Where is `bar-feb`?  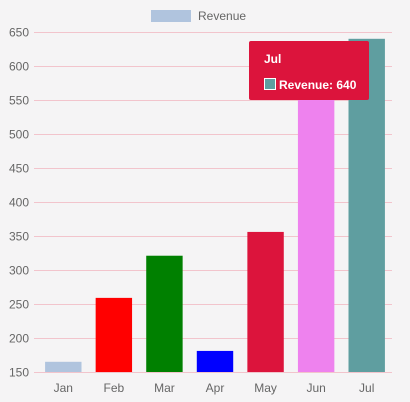
bar-feb is located at coordinates (114, 334).